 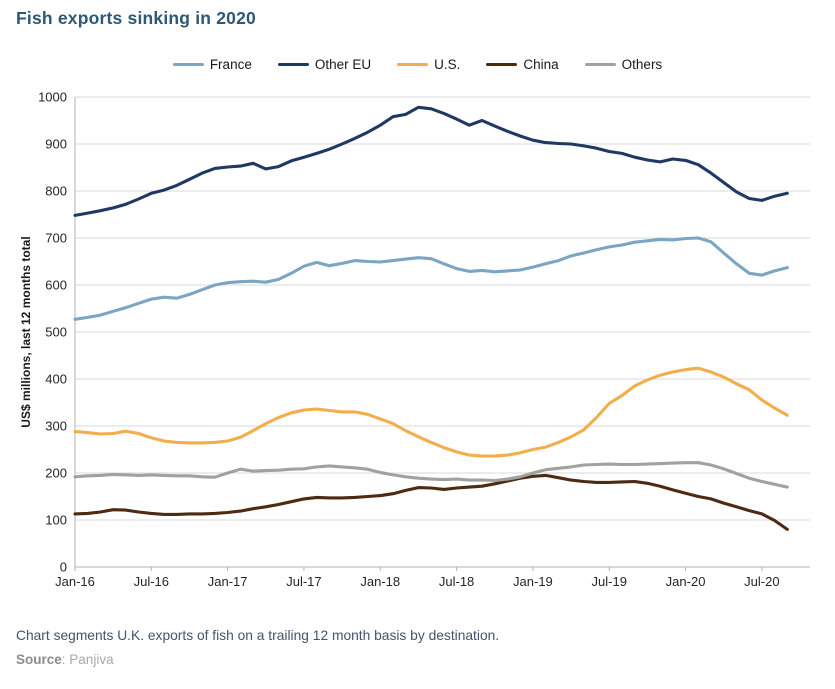 I want to click on y-tick-label-800: 800, so click(x=56, y=191).